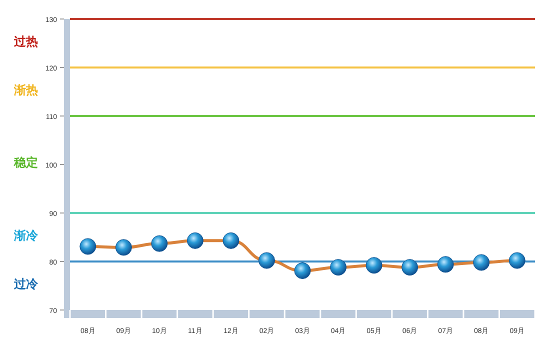 The image size is (550, 352). Describe the element at coordinates (25, 41) in the screenshot. I see `text: 过热` at that location.